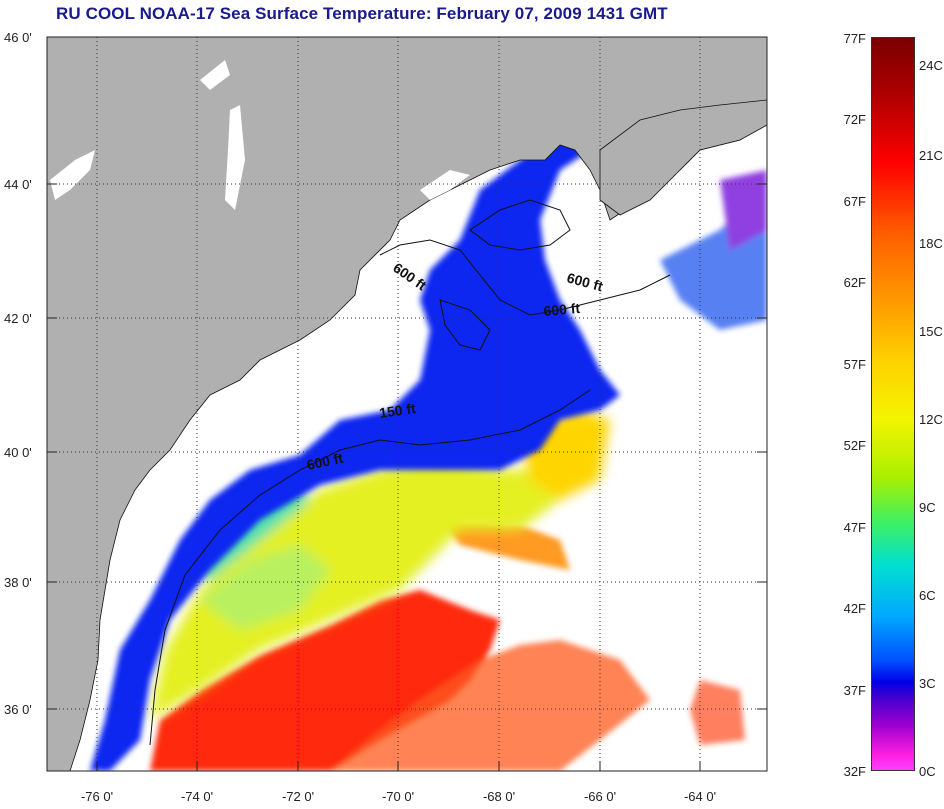  What do you see at coordinates (298, 796) in the screenshot?
I see `lon-label: -72 0'` at bounding box center [298, 796].